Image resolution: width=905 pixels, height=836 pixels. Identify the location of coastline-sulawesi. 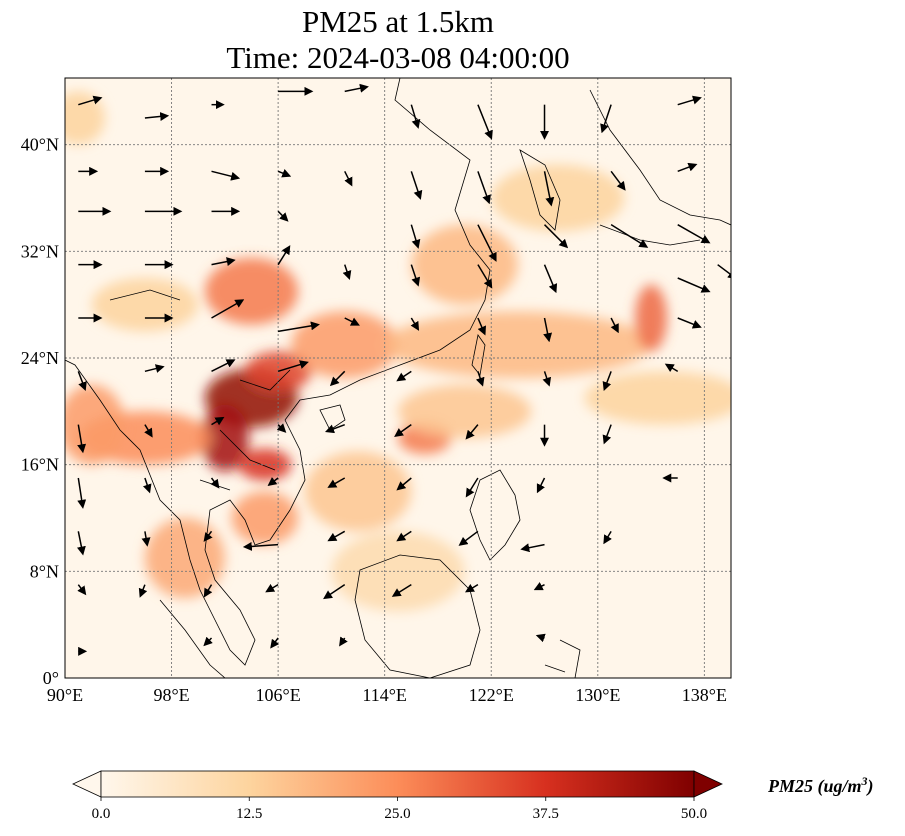
(562, 658).